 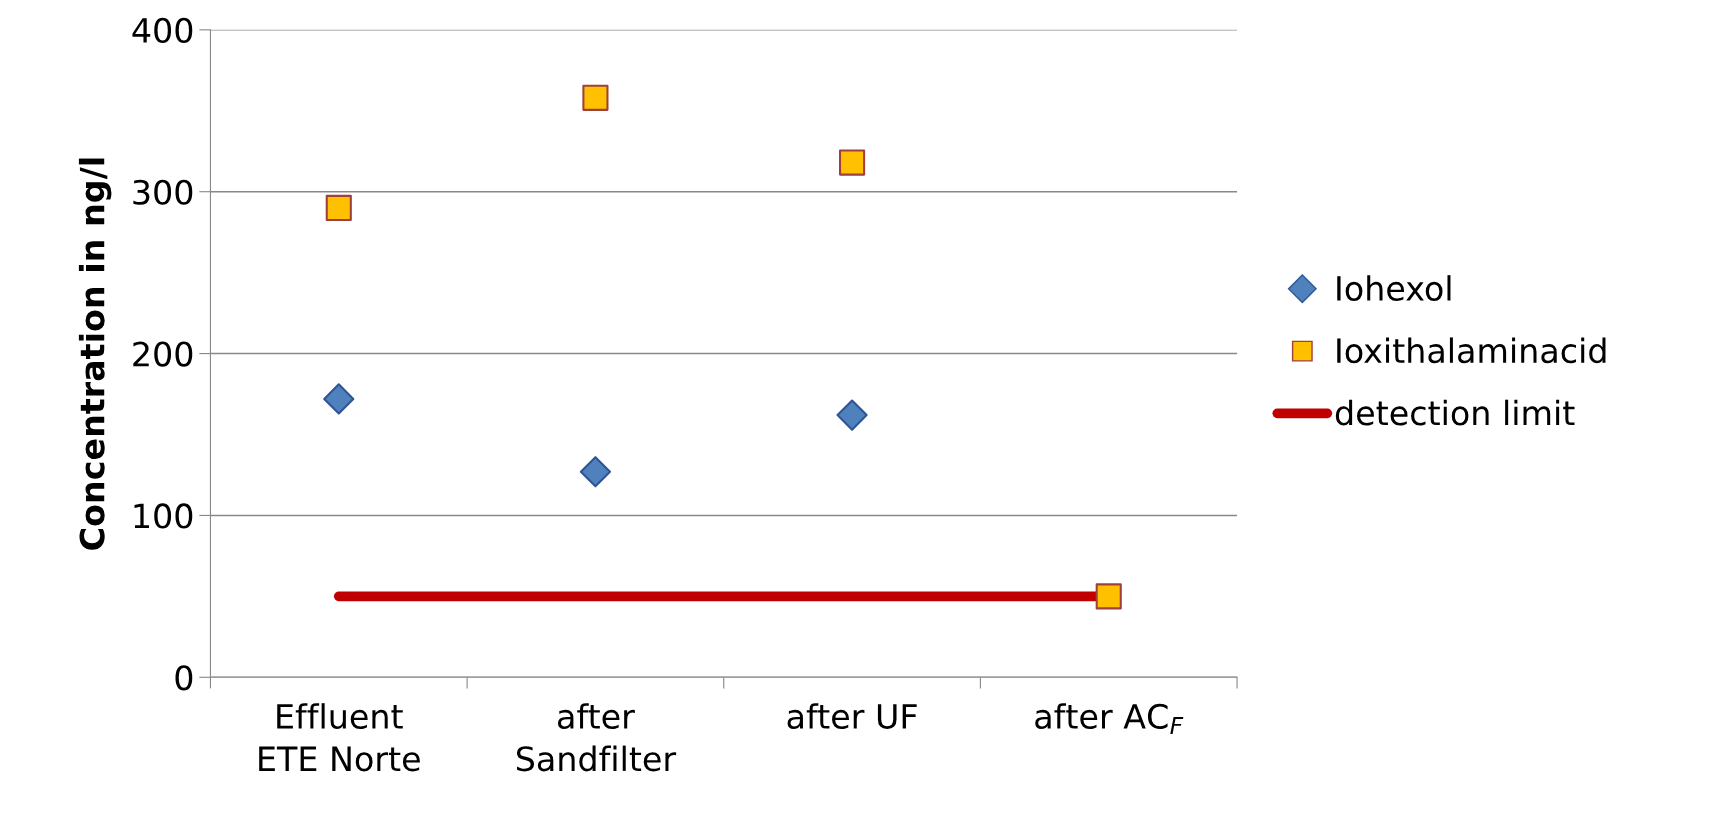 I want to click on x-tick-label: after AC$_{F}$, so click(x=1109, y=718).